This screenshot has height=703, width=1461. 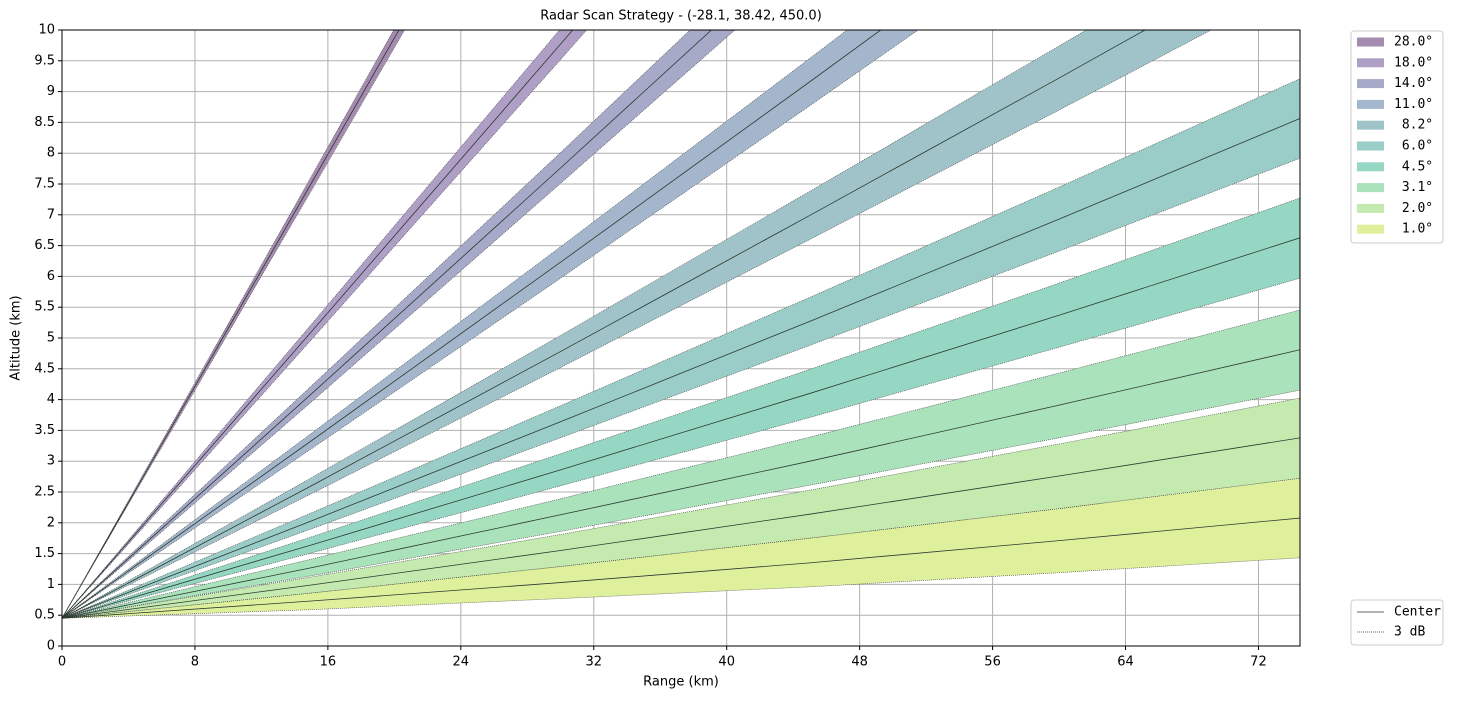 What do you see at coordinates (1409, 632) in the screenshot?
I see `legend-label: 3 dB` at bounding box center [1409, 632].